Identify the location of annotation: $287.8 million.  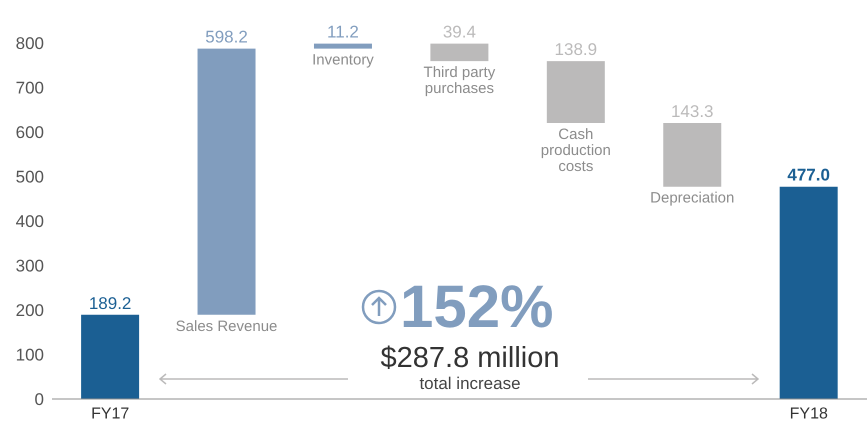
(470, 358).